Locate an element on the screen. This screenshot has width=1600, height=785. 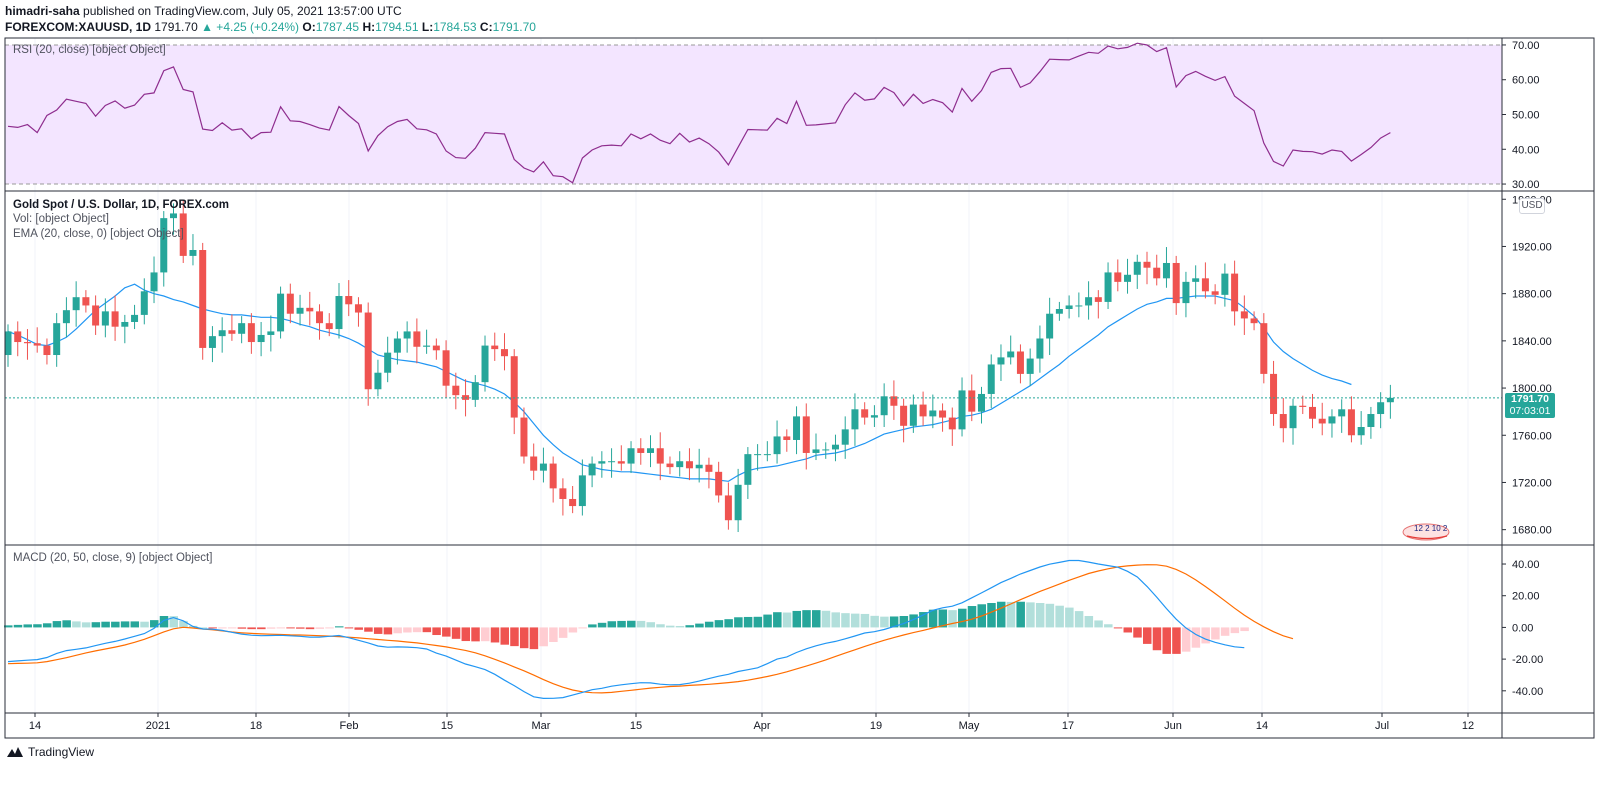
footer-brand: TradingView is located at coordinates (50, 752).